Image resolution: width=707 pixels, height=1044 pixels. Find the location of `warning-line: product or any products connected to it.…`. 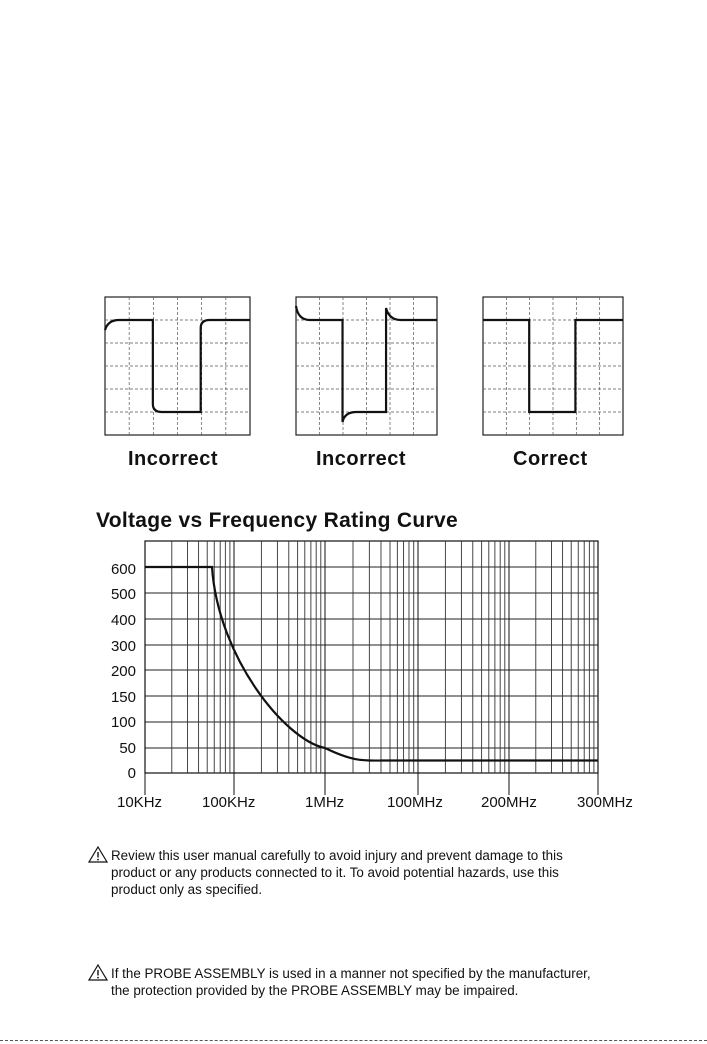

warning-line: product or any products connected to it.… is located at coordinates (335, 872).